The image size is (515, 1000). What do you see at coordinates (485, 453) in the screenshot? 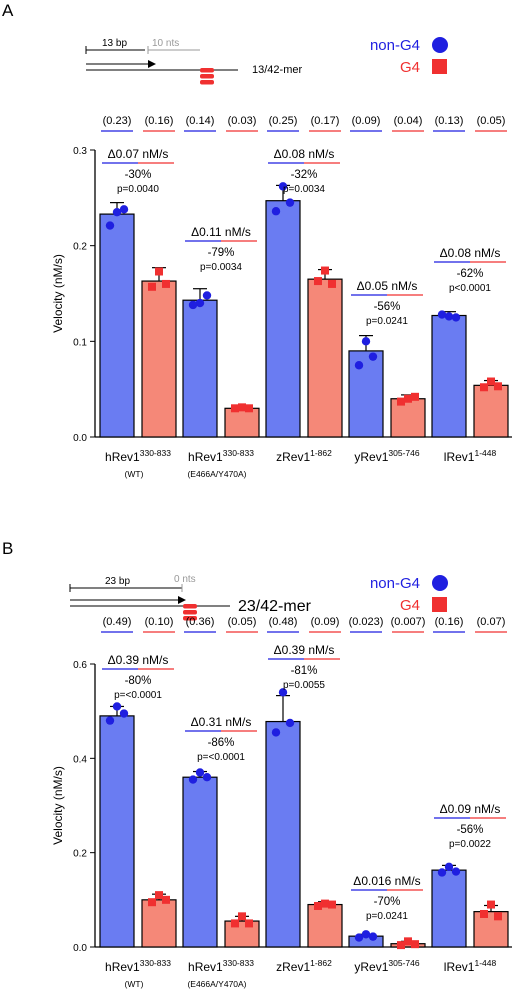
I see `category-superscript: 1-448` at bounding box center [485, 453].